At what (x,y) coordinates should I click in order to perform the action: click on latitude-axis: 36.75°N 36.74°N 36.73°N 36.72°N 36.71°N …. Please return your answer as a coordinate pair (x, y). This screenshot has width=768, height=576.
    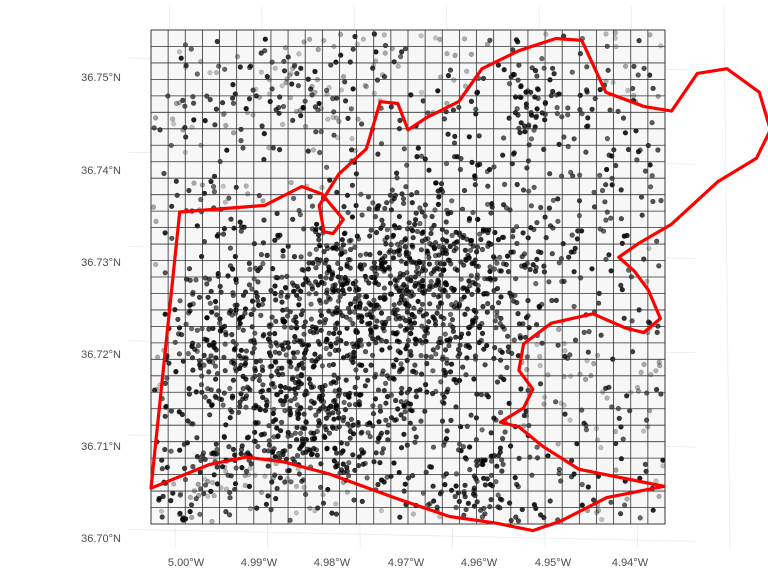
    Looking at the image, I should click on (101, 308).